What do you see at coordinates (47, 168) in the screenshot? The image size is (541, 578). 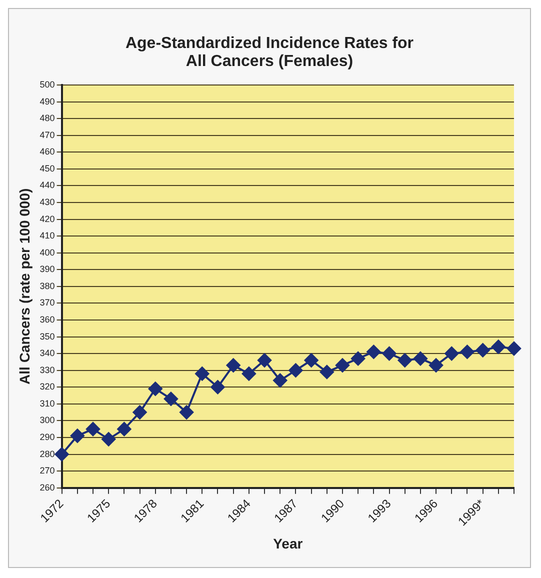 I see `y-tick-label: 450` at bounding box center [47, 168].